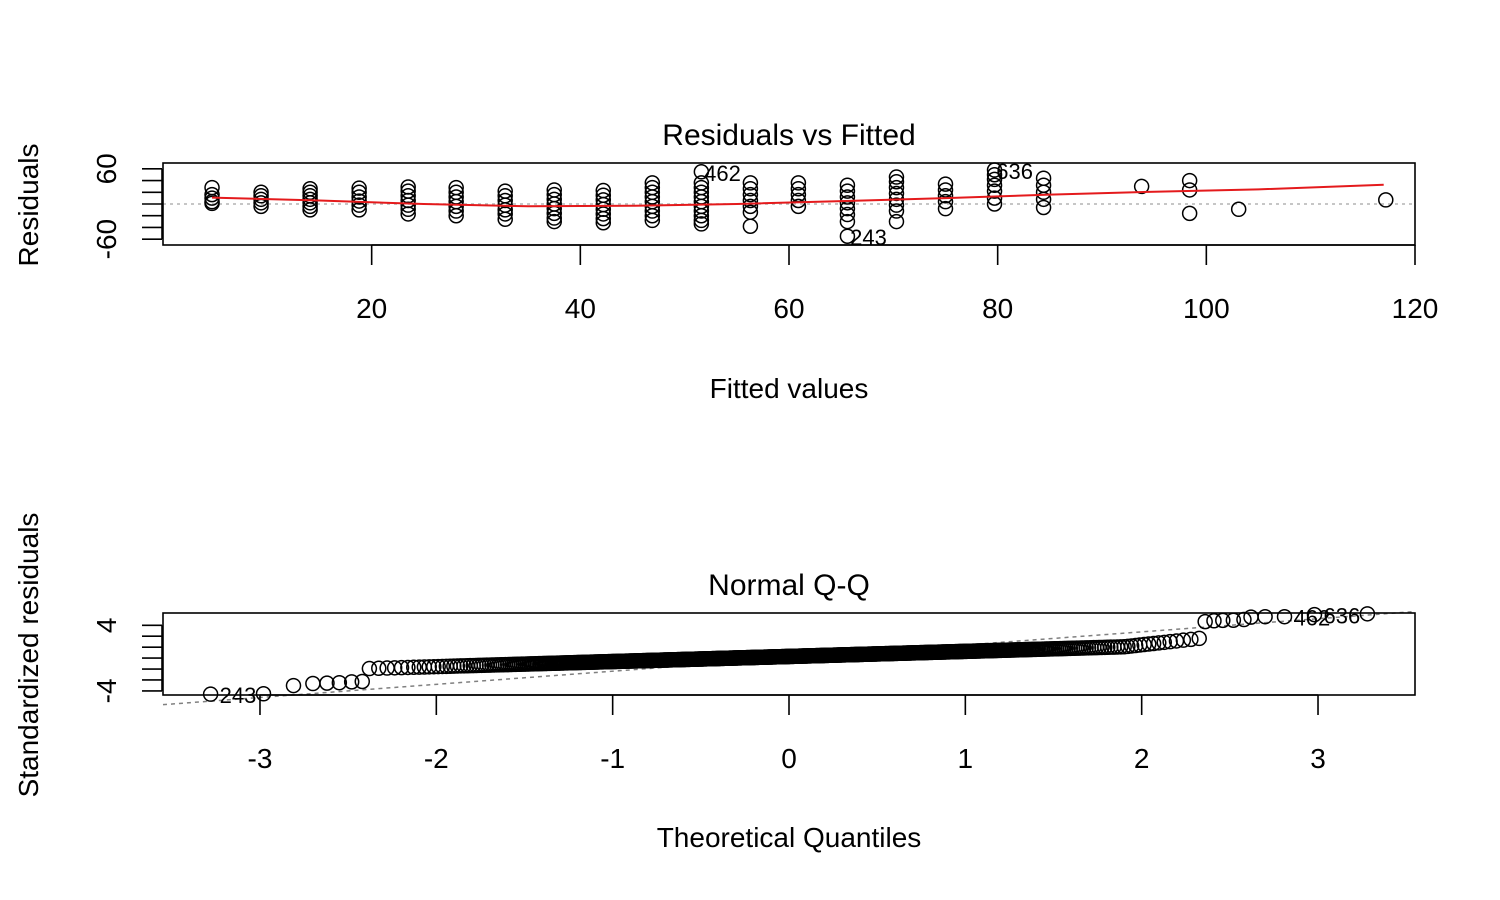  Describe the element at coordinates (1318, 758) in the screenshot. I see `x-tick-label: 3` at that location.